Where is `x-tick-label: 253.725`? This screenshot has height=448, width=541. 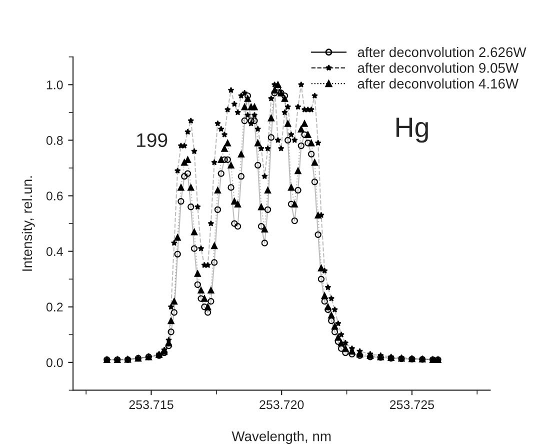 x-tick-label: 253.725 is located at coordinates (412, 405).